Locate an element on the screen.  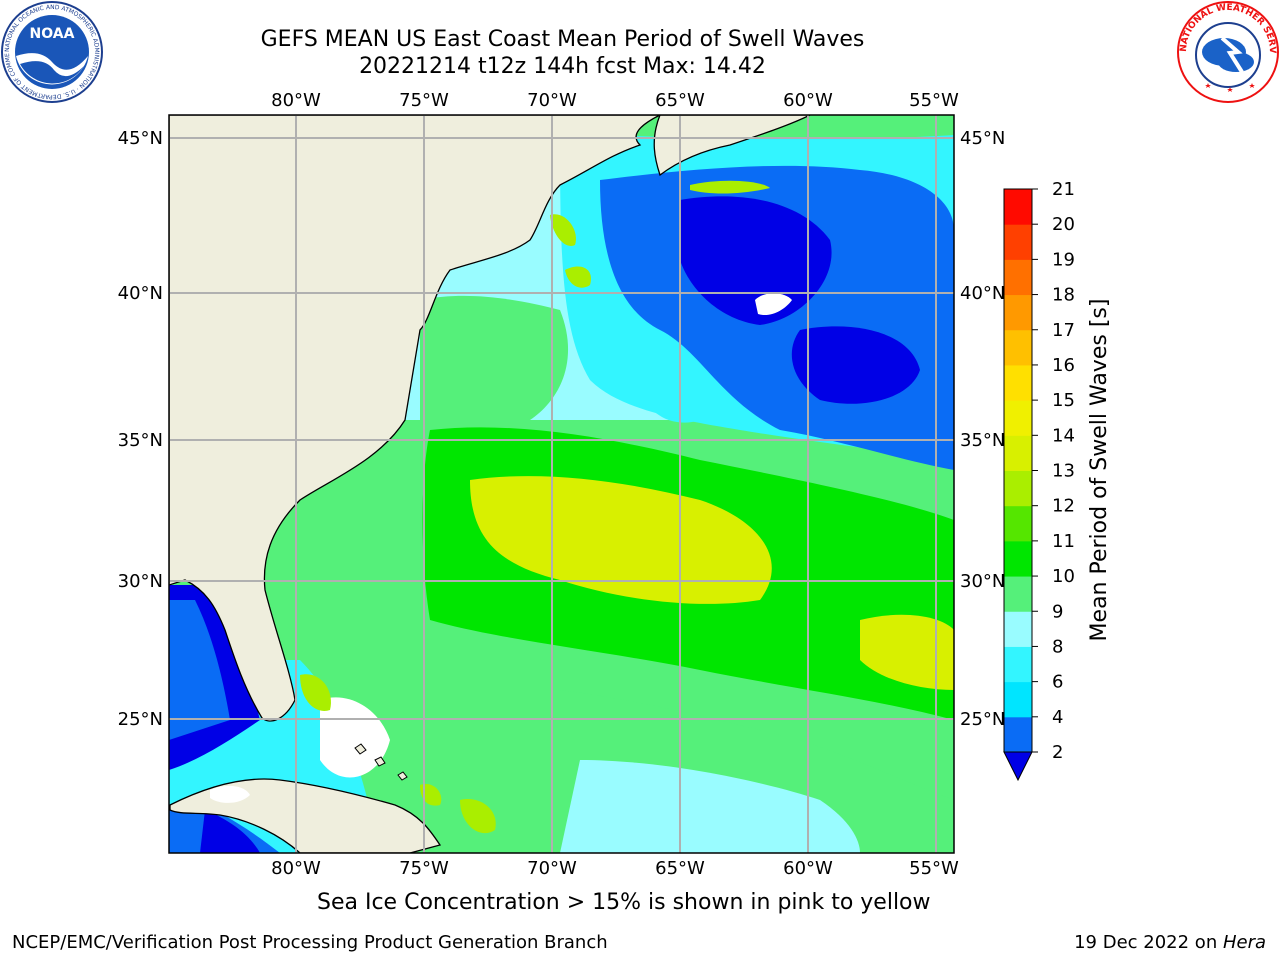
footer-date: 19 Dec 2022 on Hera is located at coordinates (1170, 942).